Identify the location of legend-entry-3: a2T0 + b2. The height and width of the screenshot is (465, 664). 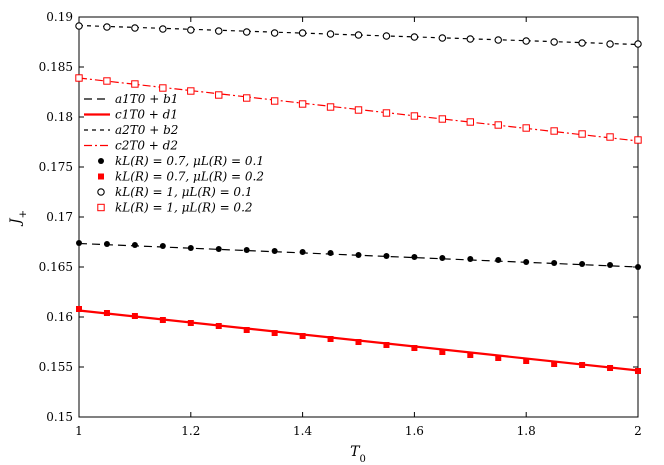
(146, 130).